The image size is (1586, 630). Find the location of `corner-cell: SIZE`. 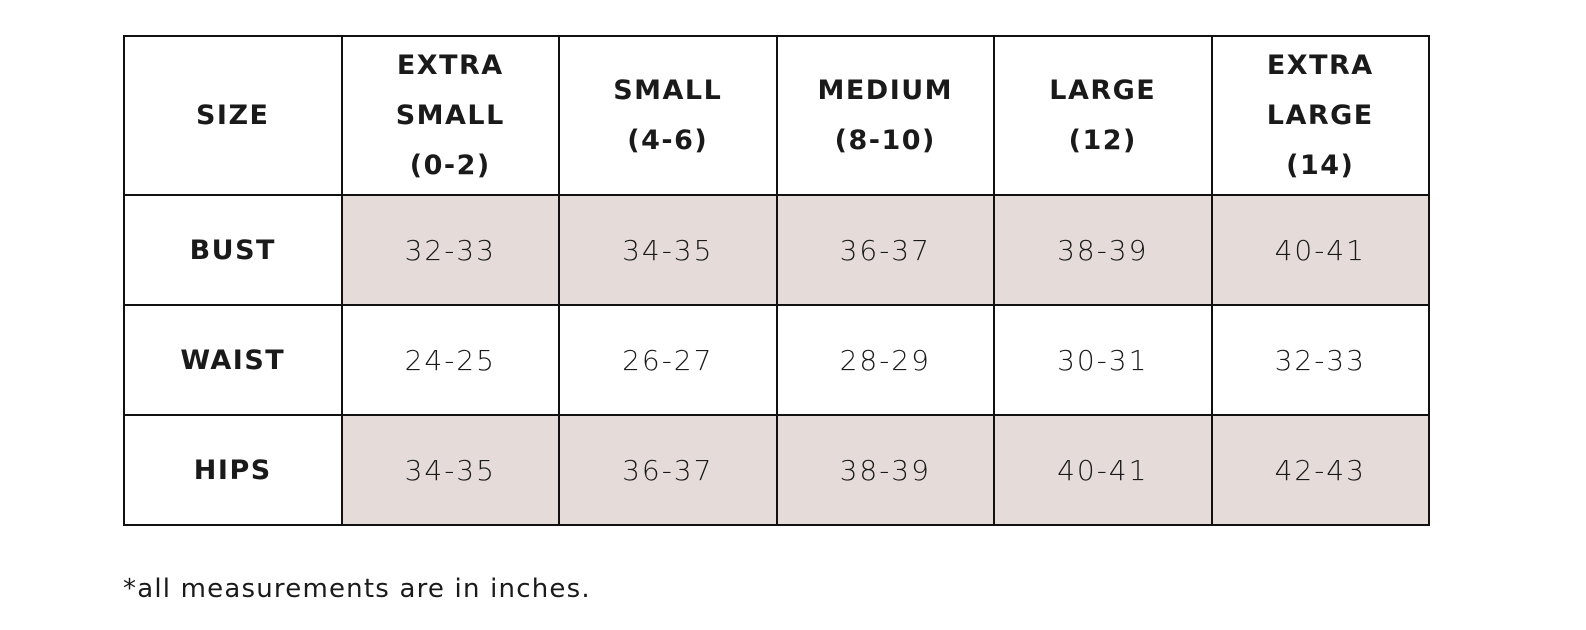

corner-cell: SIZE is located at coordinates (233, 115).